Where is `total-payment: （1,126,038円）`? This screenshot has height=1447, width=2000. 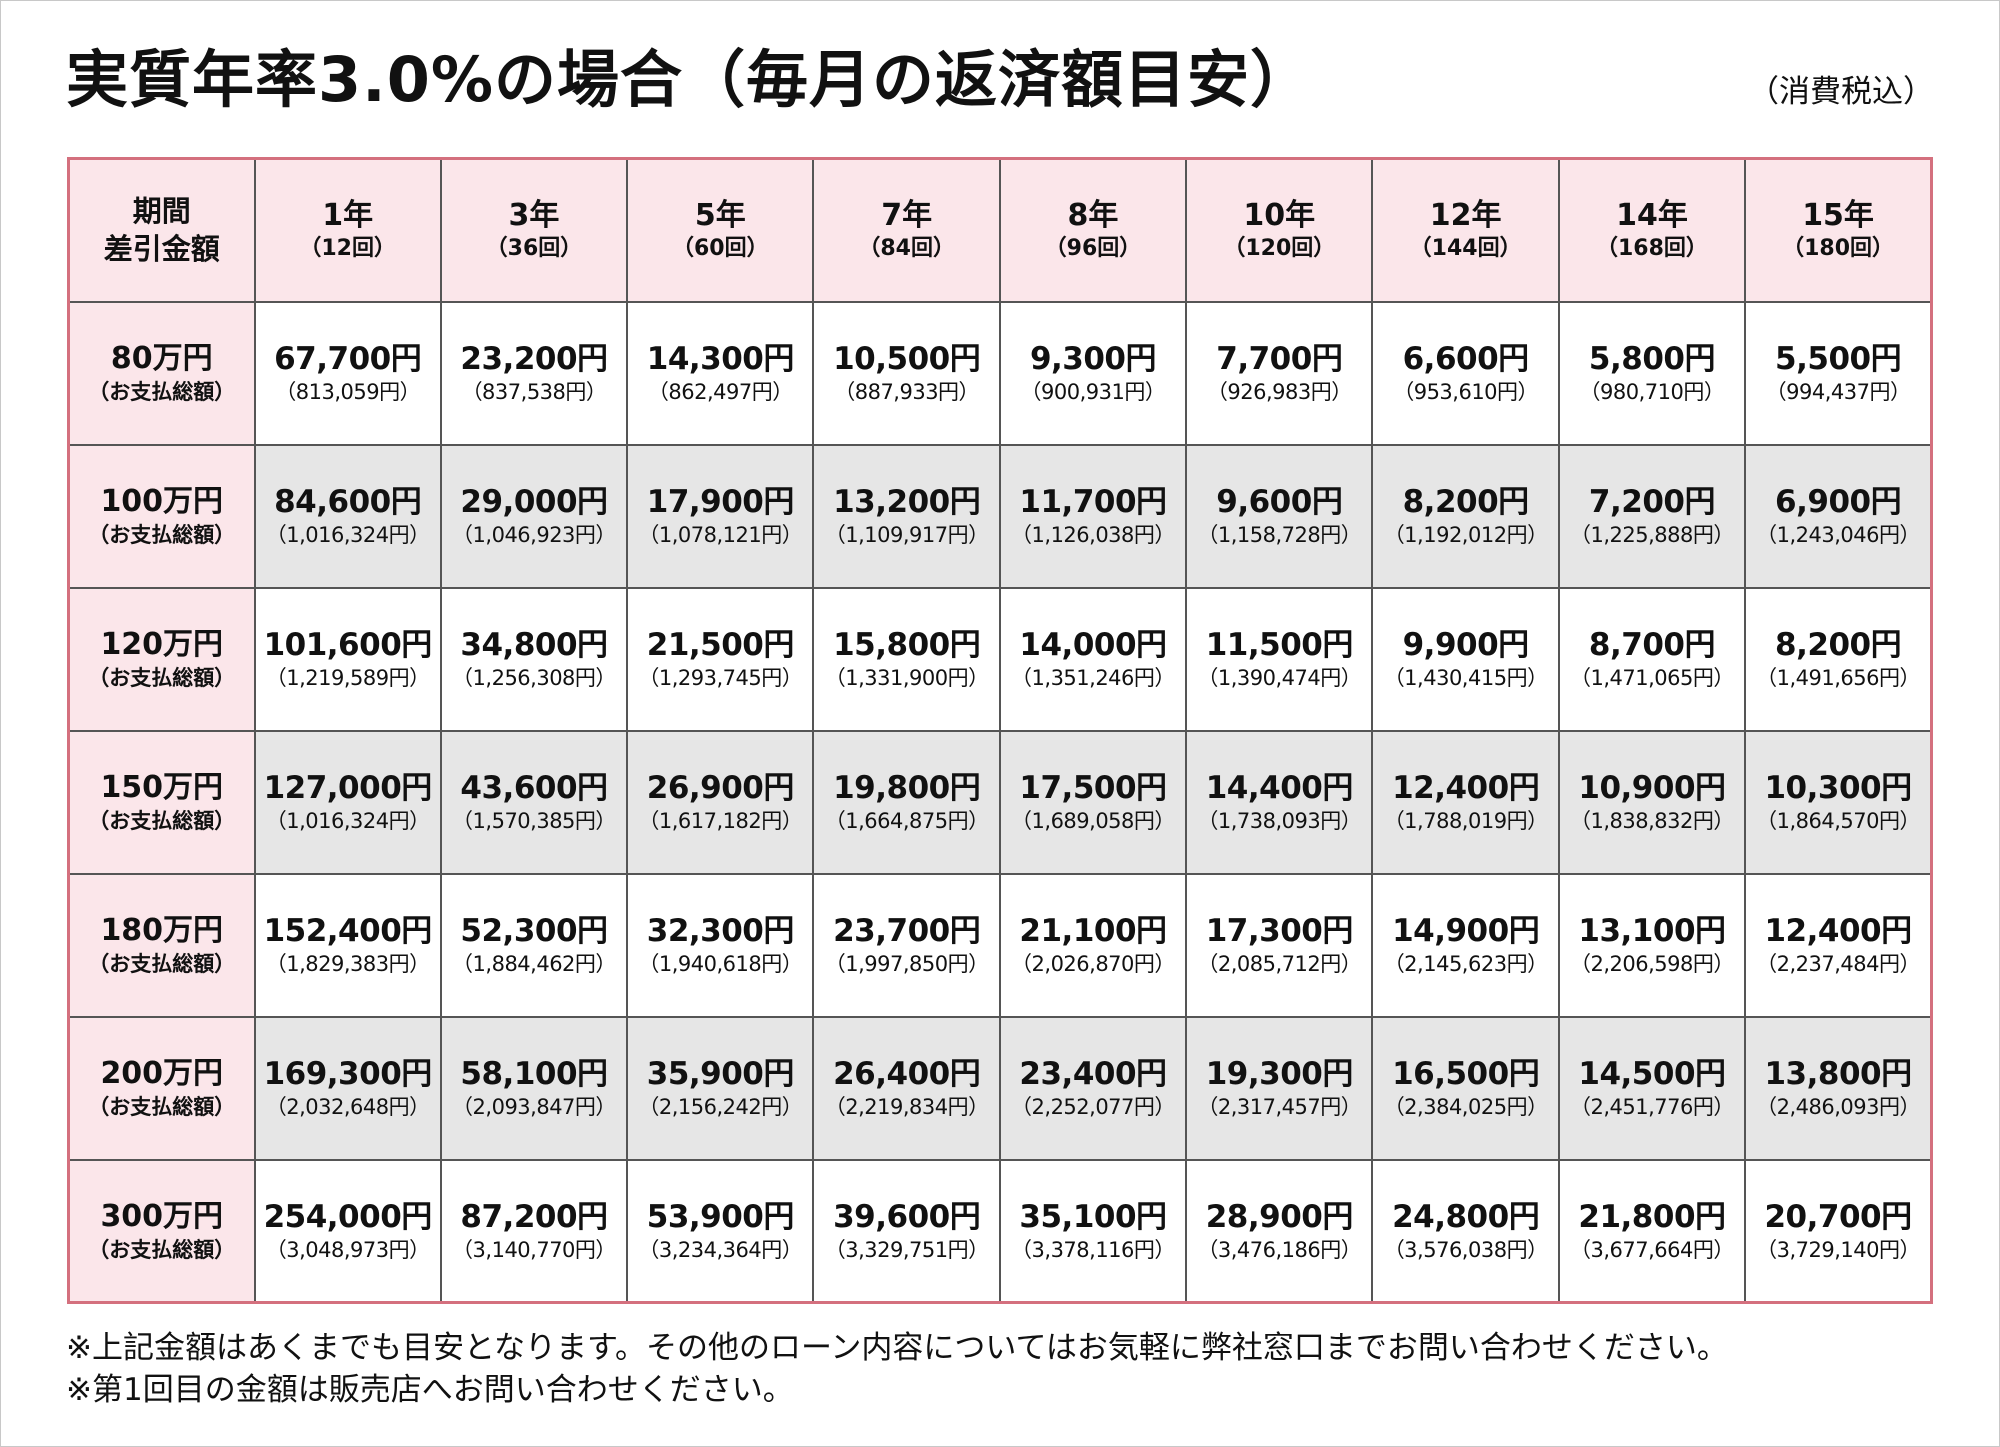 total-payment: （1,126,038円） is located at coordinates (1093, 535).